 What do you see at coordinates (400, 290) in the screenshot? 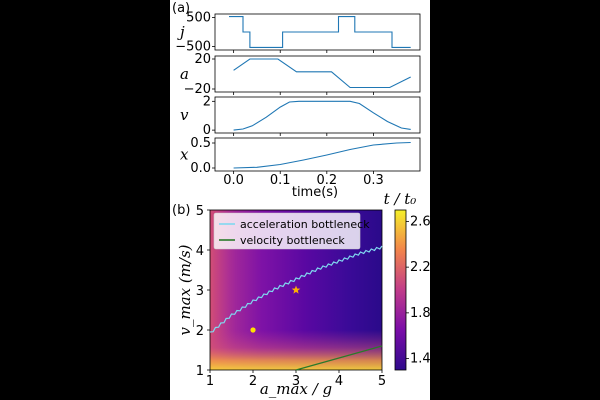
I see `colorbar` at bounding box center [400, 290].